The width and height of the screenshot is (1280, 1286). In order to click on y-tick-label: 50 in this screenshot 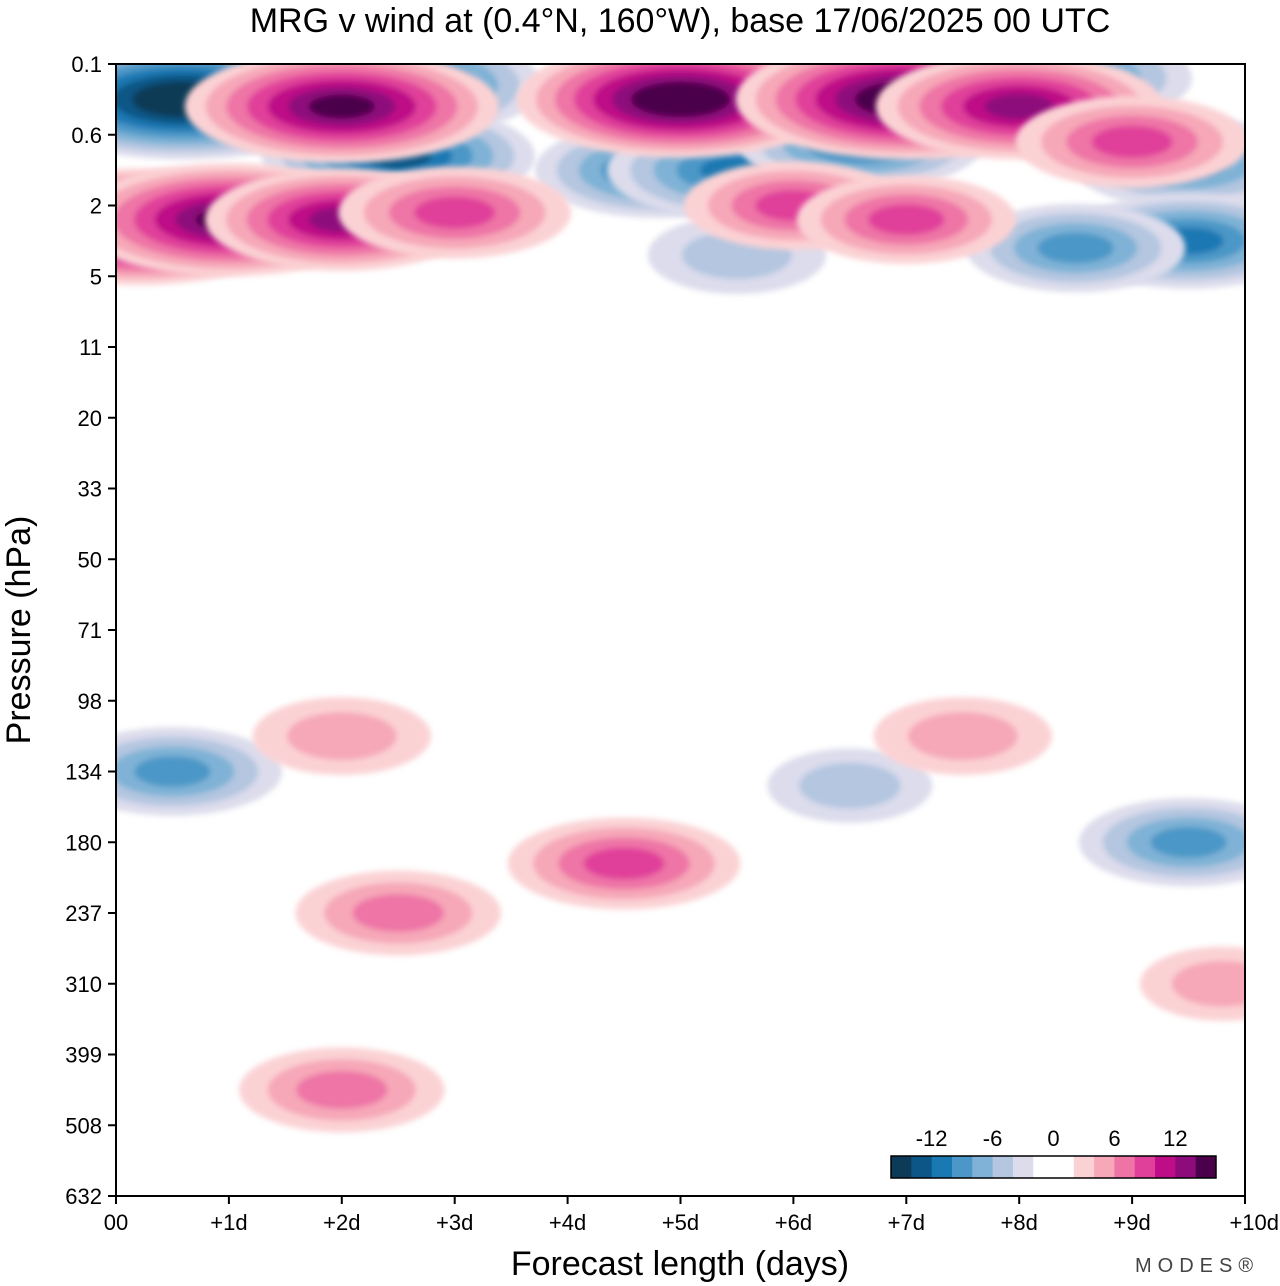, I will do `click(90, 559)`.